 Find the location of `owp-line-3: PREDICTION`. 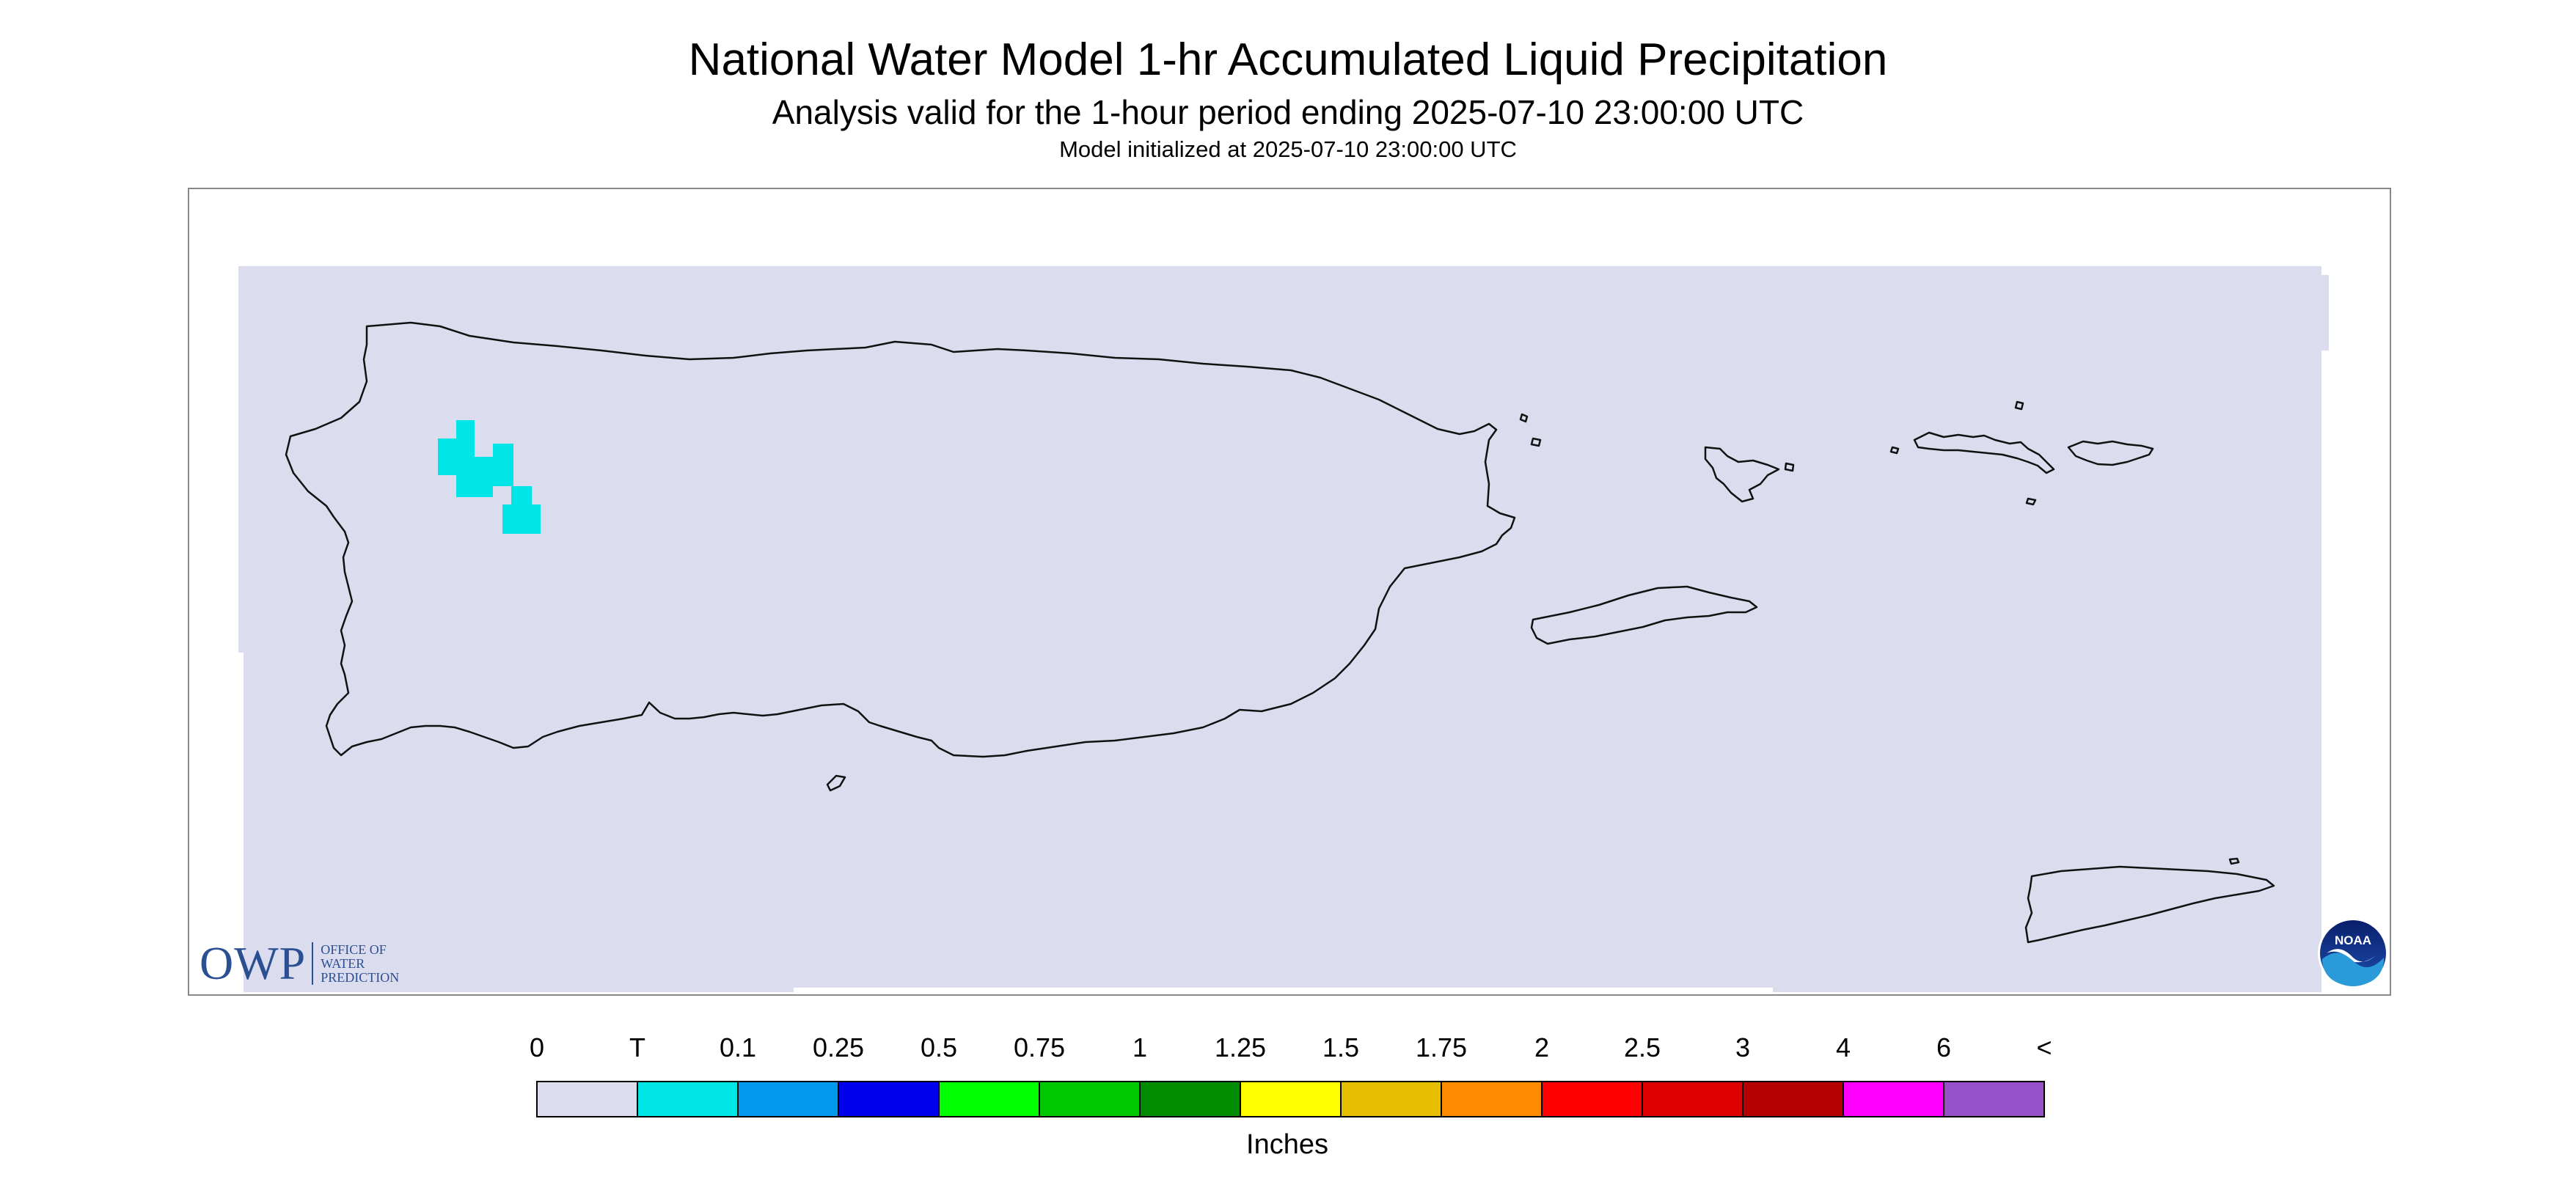

owp-line-3: PREDICTION is located at coordinates (361, 977).